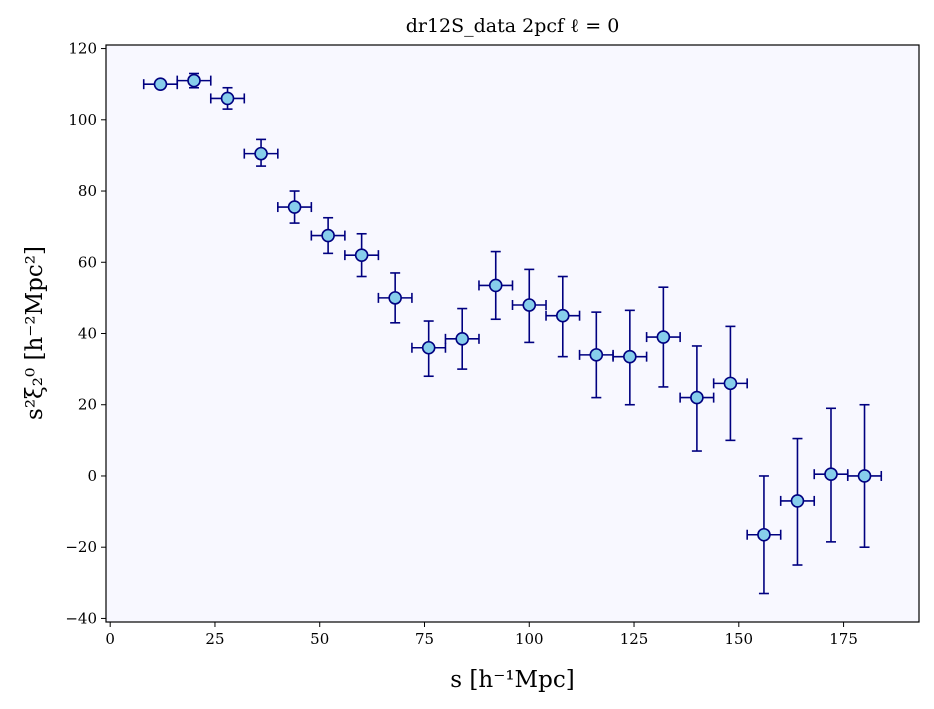  Describe the element at coordinates (512, 680) in the screenshot. I see `x-axis-label: s [h⁻¹Mpc]` at that location.